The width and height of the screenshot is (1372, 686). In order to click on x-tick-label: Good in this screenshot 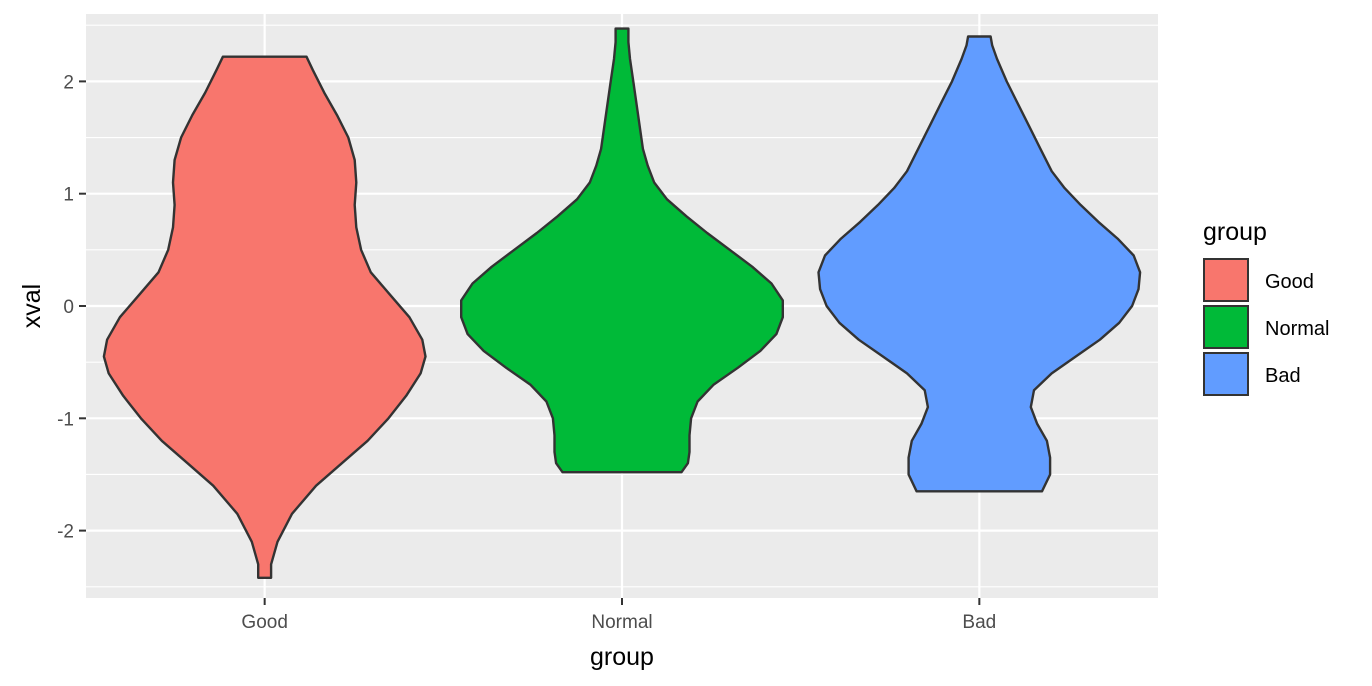, I will do `click(264, 622)`.